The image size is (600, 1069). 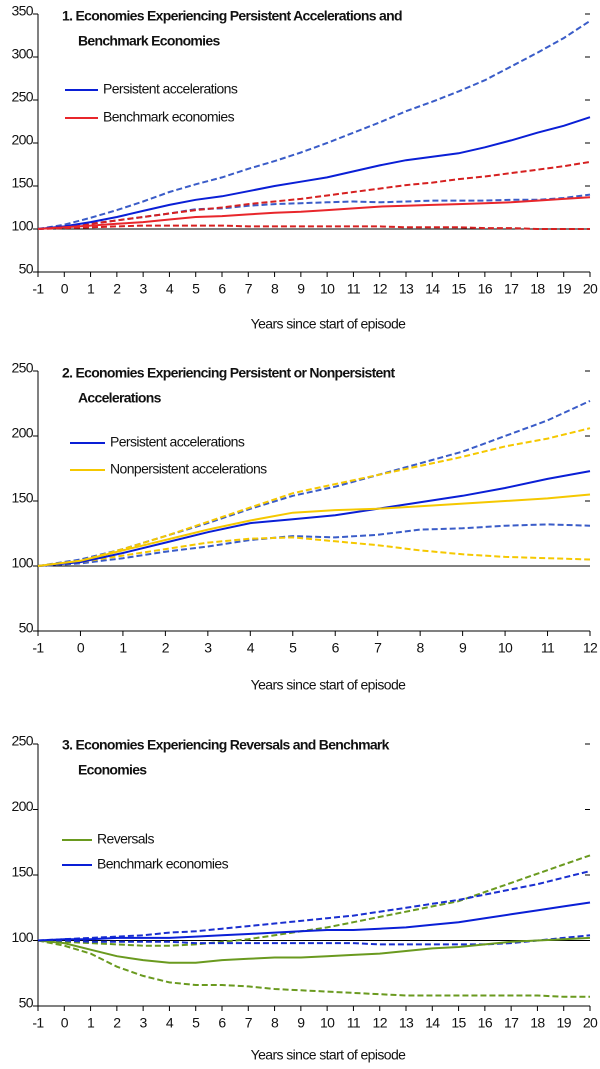 I want to click on chart-title: Accelerations, so click(x=120, y=398).